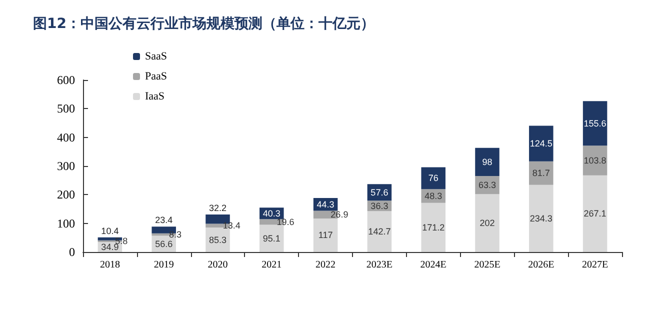 This screenshot has width=655, height=320. What do you see at coordinates (487, 185) in the screenshot?
I see `data-label: 63.3` at bounding box center [487, 185].